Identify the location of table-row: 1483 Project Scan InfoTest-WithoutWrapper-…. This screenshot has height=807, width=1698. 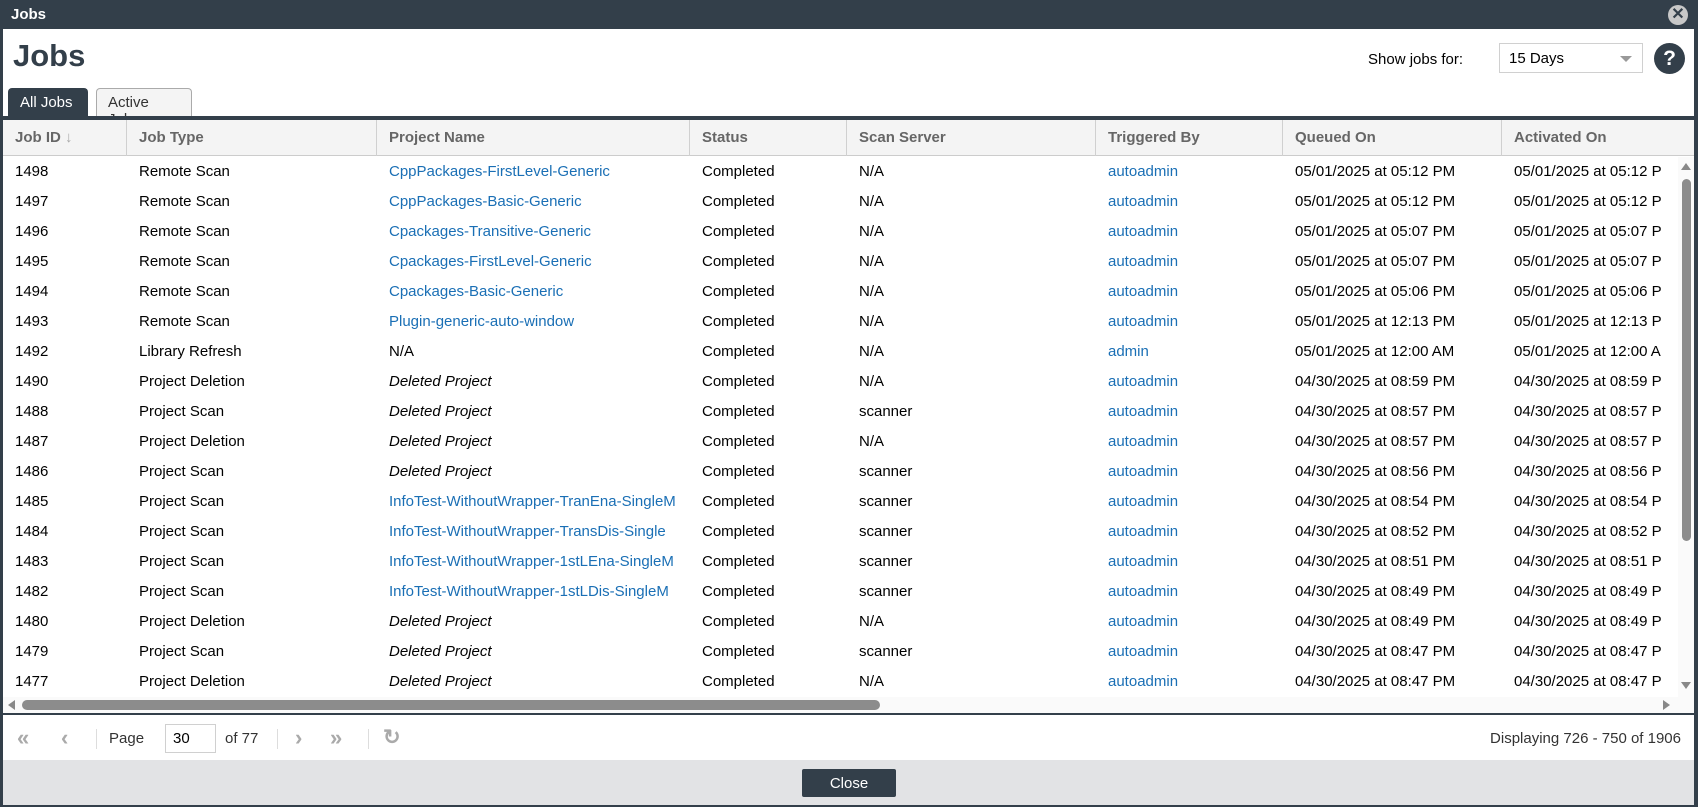
(840, 562).